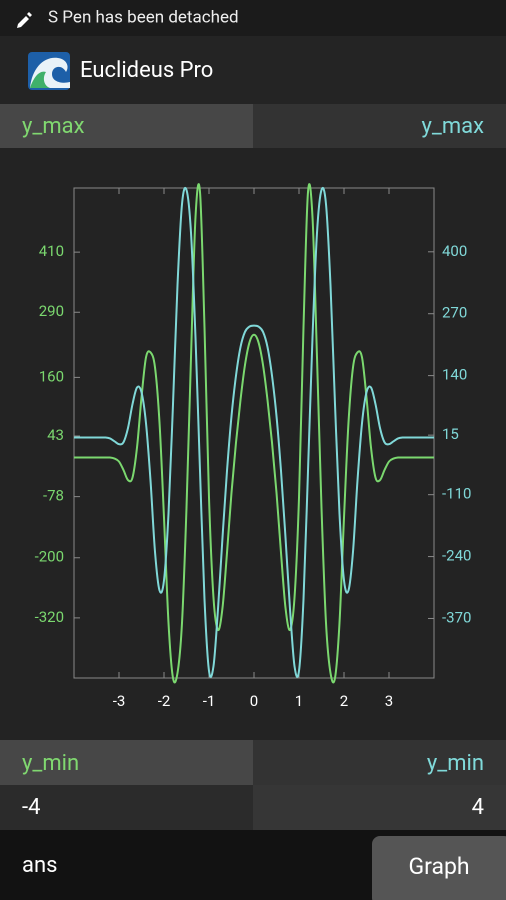  What do you see at coordinates (39, 865) in the screenshot?
I see `expression-input: ans` at bounding box center [39, 865].